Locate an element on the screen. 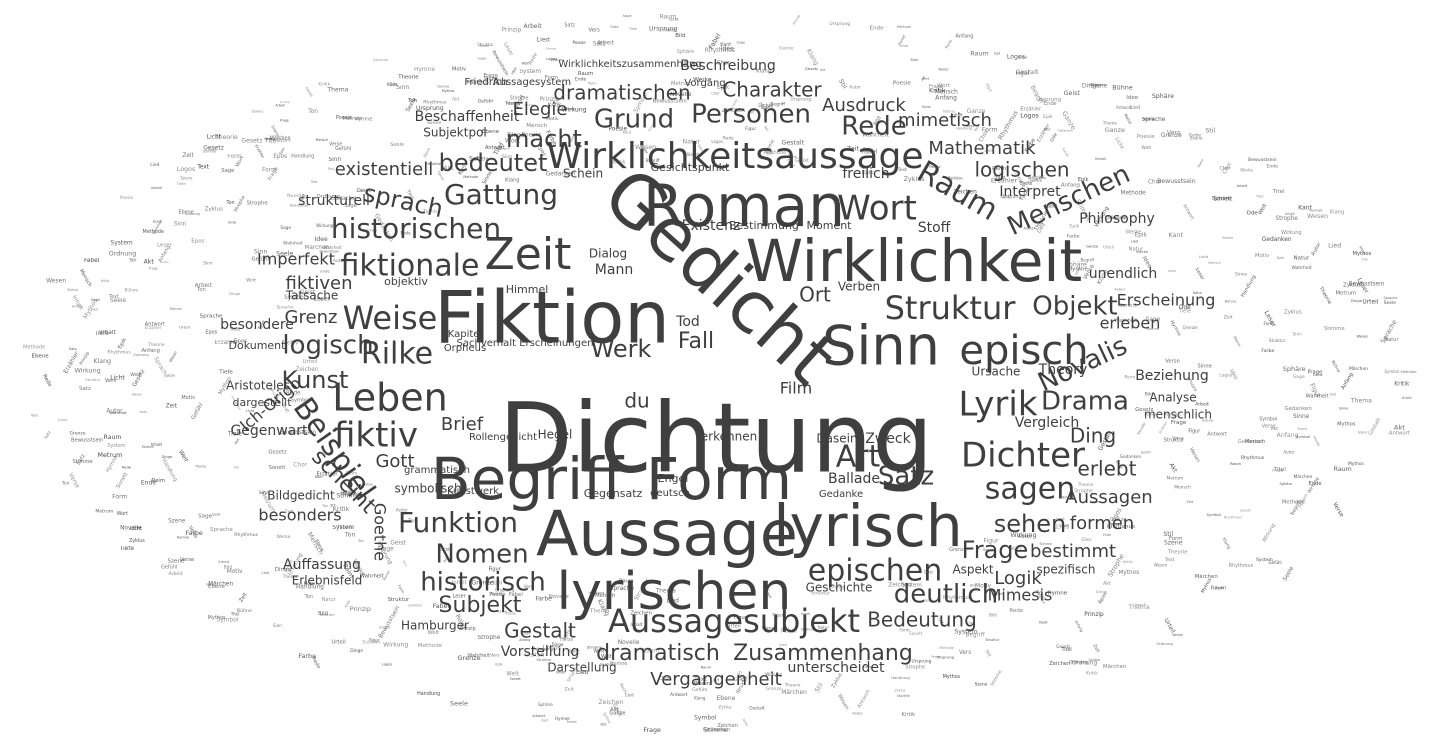 This screenshot has width=1439, height=747. cloud-word: Rilke is located at coordinates (397, 354).